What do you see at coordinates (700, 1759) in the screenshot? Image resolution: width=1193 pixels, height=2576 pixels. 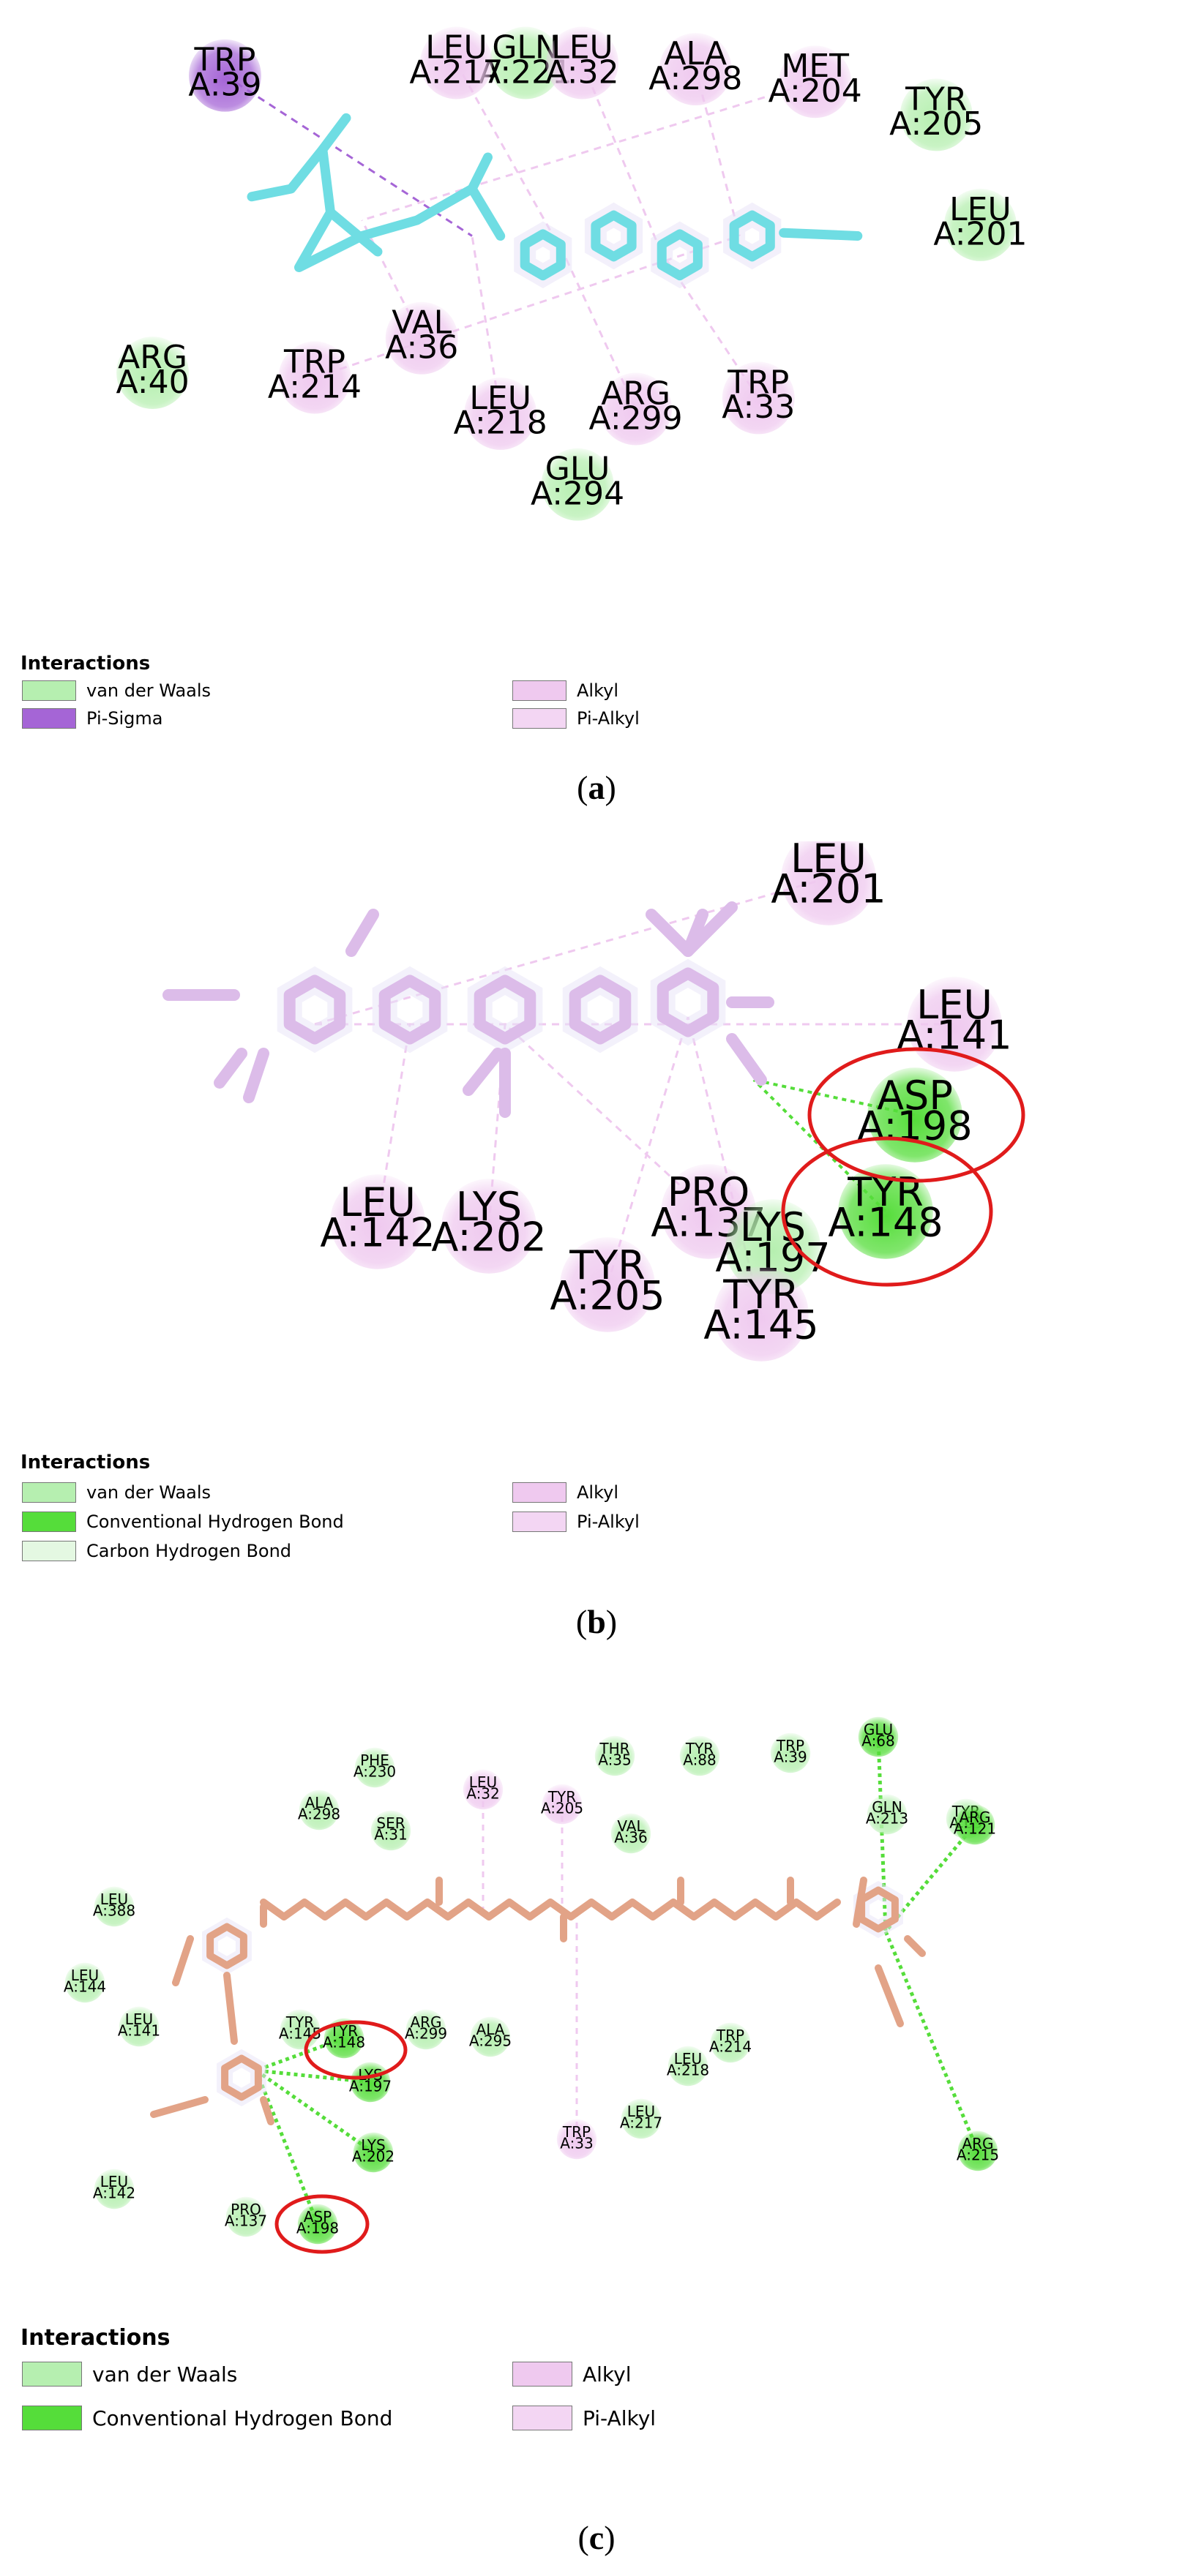 I see `residue-id: A:88` at bounding box center [700, 1759].